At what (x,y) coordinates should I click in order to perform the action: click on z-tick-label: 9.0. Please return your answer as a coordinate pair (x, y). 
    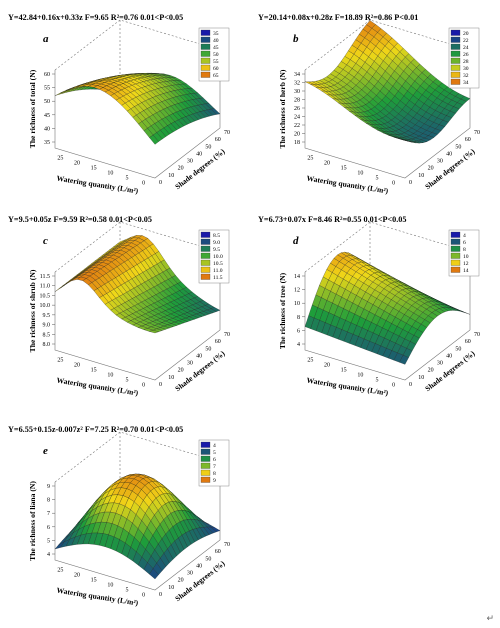
    Looking at the image, I should click on (47, 326).